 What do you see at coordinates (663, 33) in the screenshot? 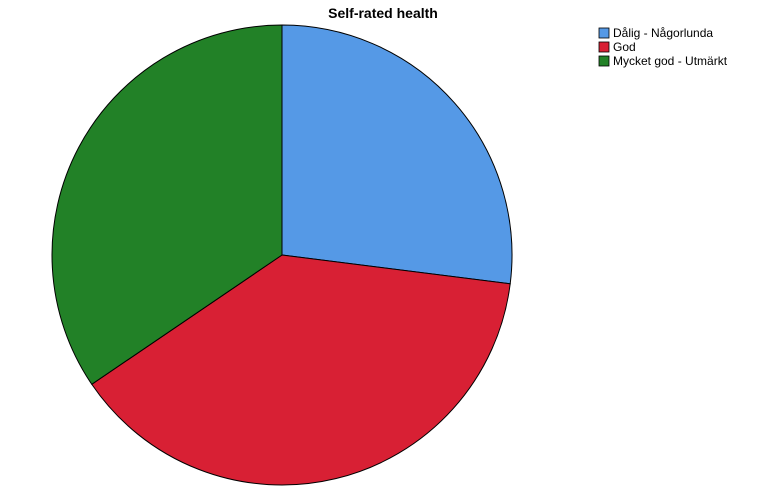
I see `legend-label-1: Dålig - Någorlunda` at bounding box center [663, 33].